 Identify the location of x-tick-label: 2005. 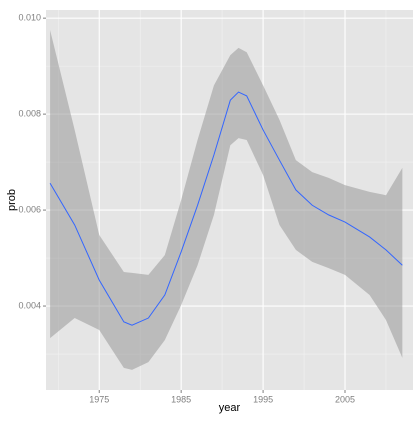
(345, 399).